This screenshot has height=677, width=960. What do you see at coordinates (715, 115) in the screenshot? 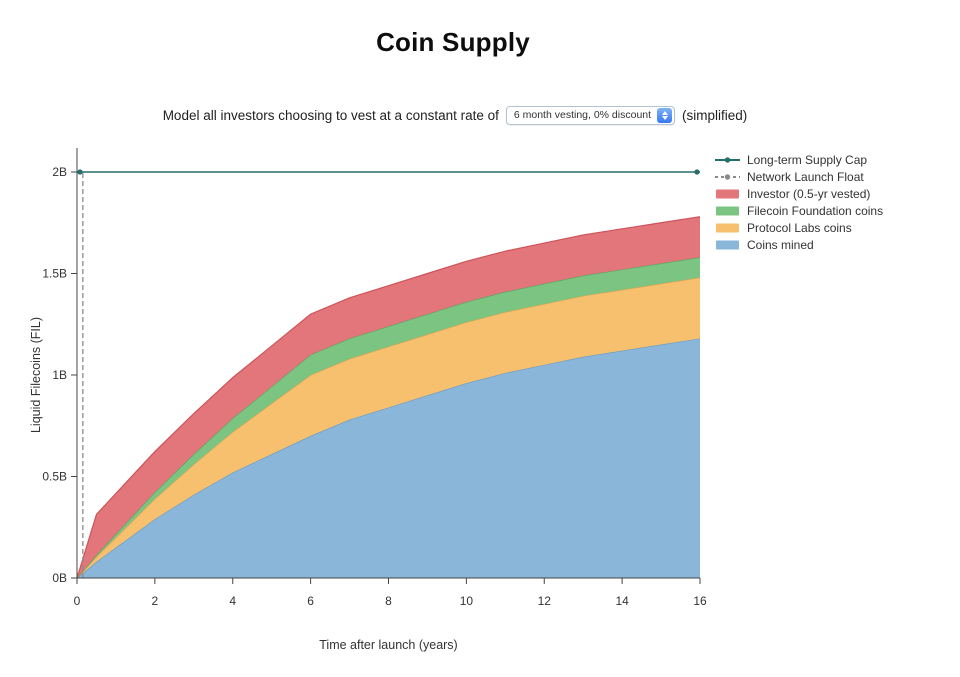
I see `subtitle-suffix: (simplified)` at bounding box center [715, 115].